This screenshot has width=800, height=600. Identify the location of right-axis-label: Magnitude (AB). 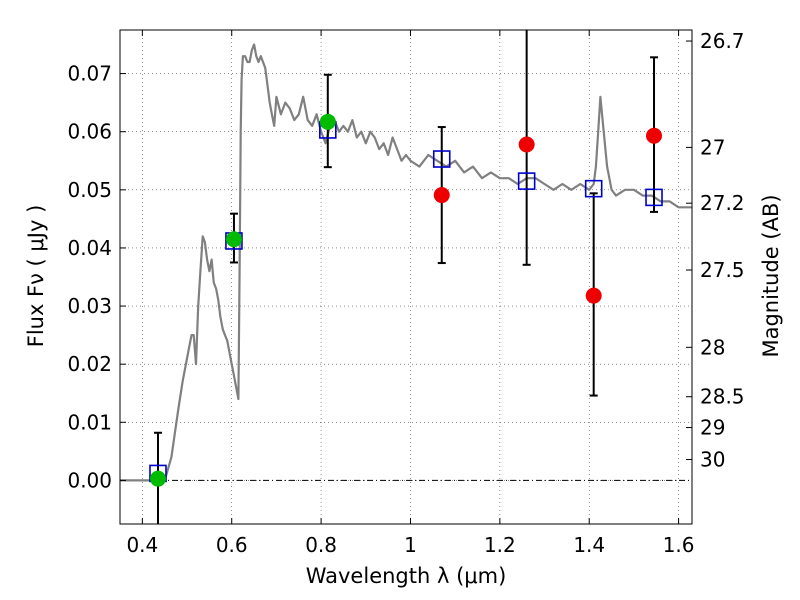
(771, 275).